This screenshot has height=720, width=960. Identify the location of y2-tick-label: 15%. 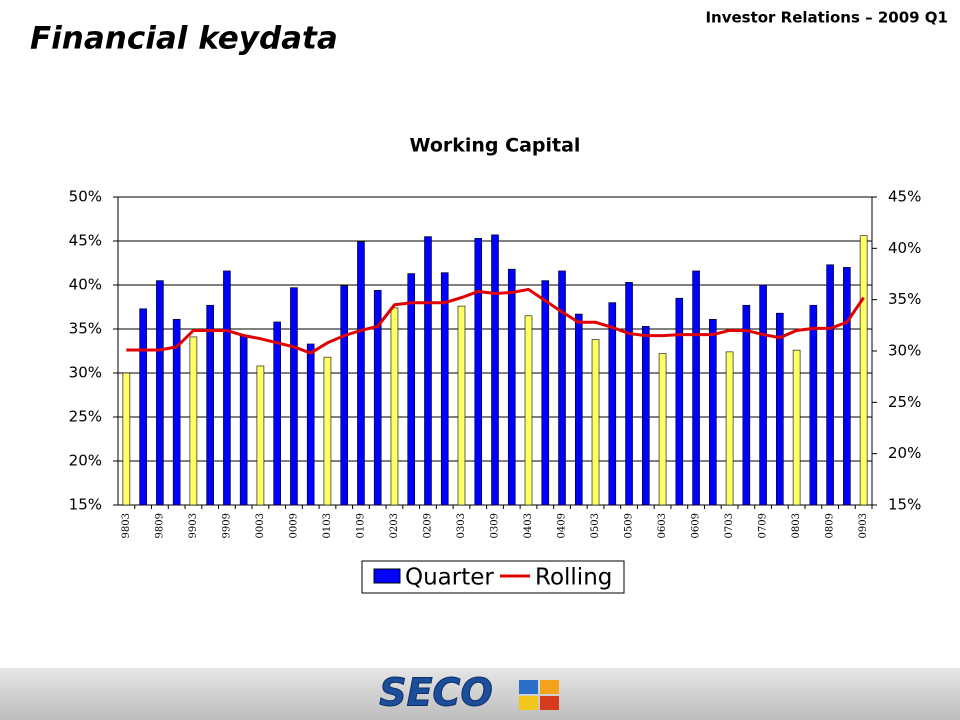
(904, 505).